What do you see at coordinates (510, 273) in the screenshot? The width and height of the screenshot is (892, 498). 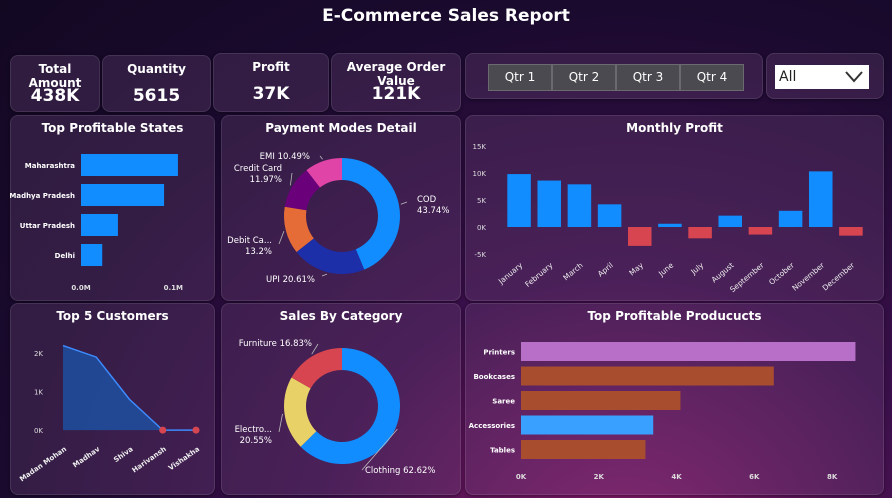 I see `monthly-x-label: January` at bounding box center [510, 273].